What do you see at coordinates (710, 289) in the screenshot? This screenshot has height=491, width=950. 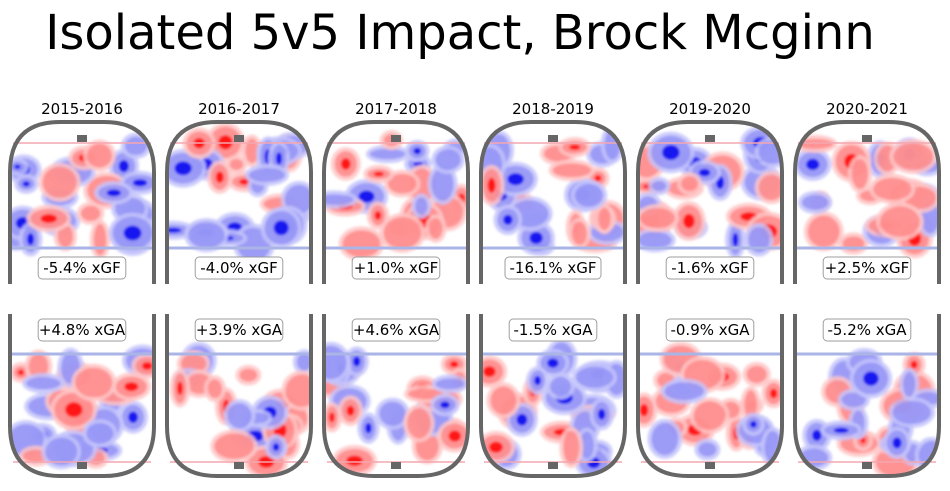 I see `rink-panel-2019-2020: 2019-2020 -1.6% xGF -0.9% xGA` at bounding box center [710, 289].